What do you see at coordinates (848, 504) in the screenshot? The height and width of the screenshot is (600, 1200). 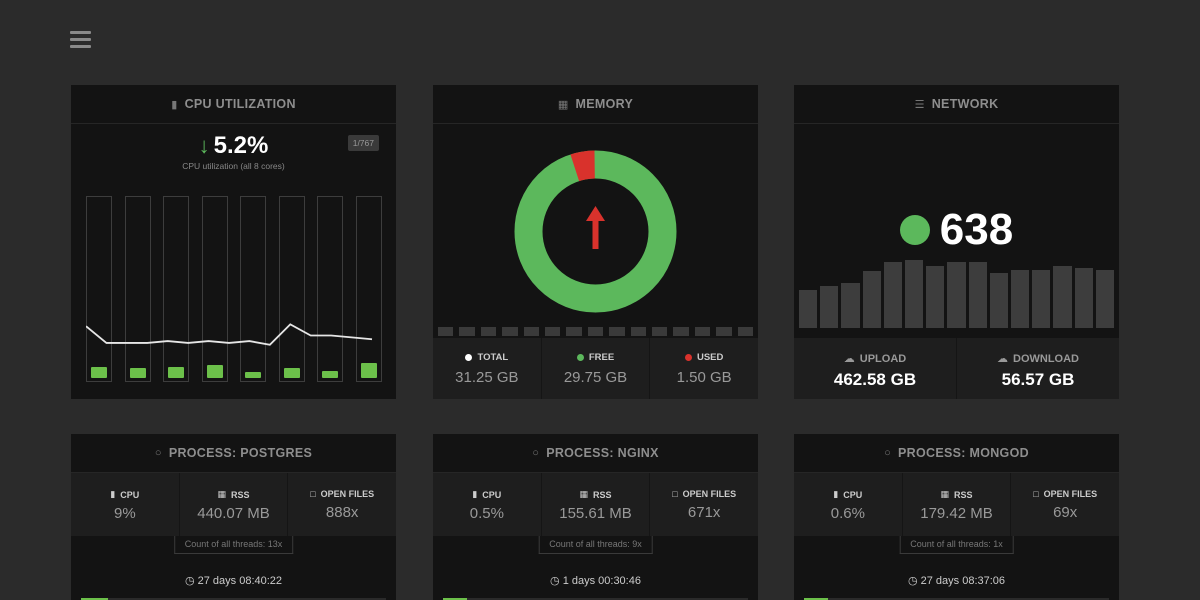 I see `process-cpu: ▮ CPU 0.6%` at bounding box center [848, 504].